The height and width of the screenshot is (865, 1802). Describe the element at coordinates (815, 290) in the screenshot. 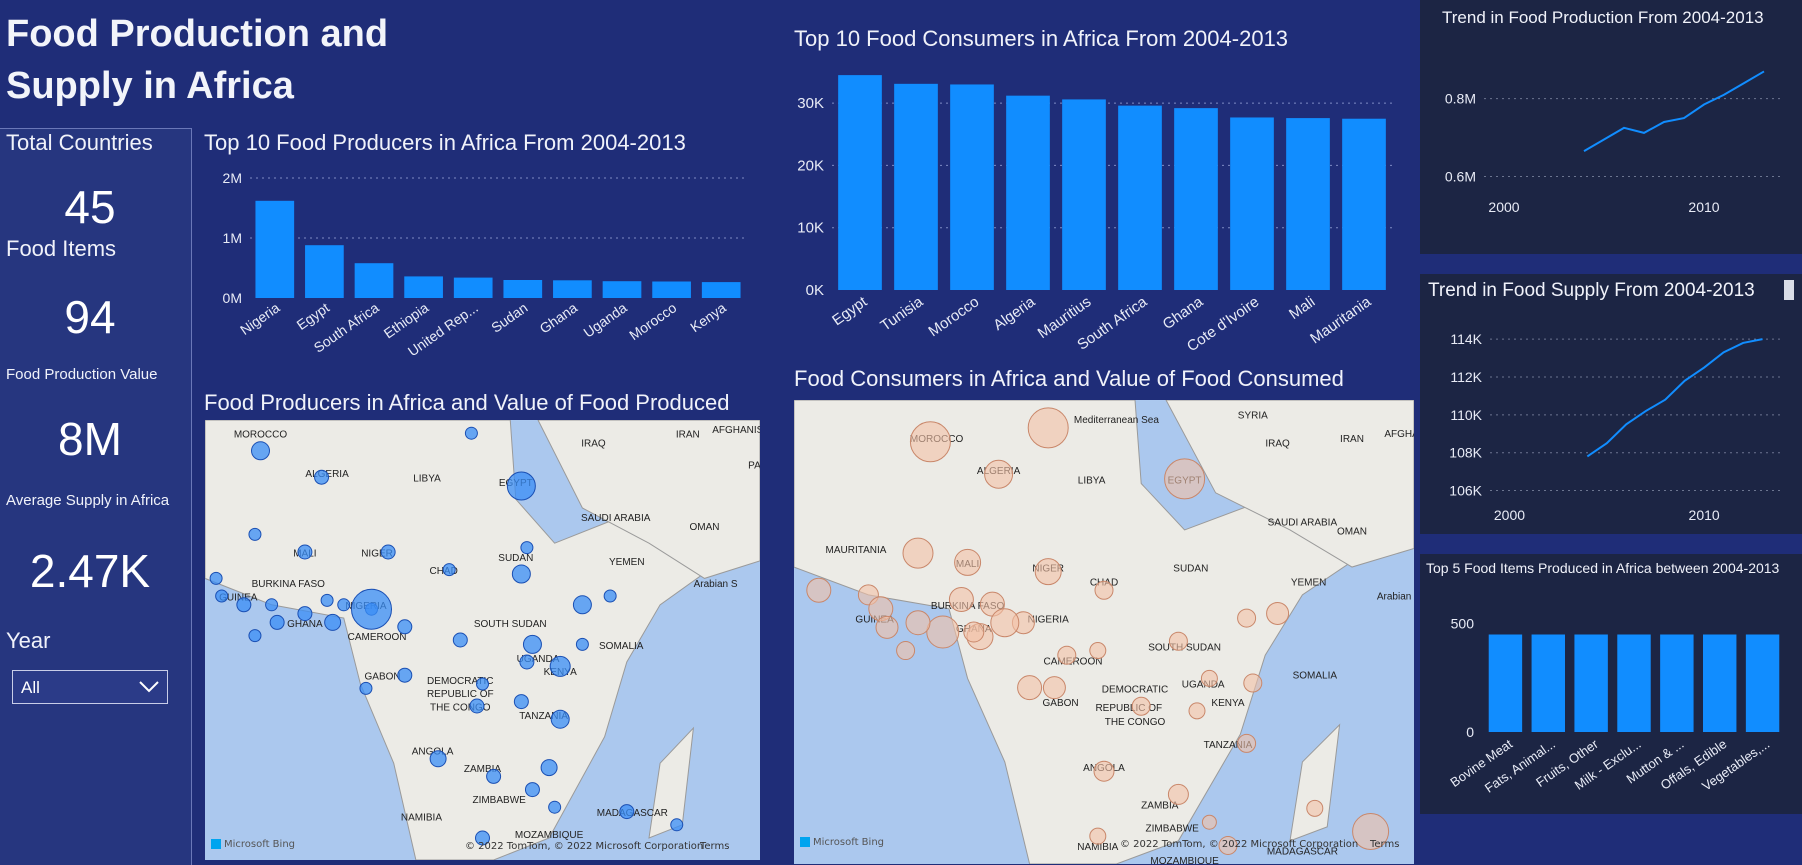

I see `y-tick-label: 0K` at that location.